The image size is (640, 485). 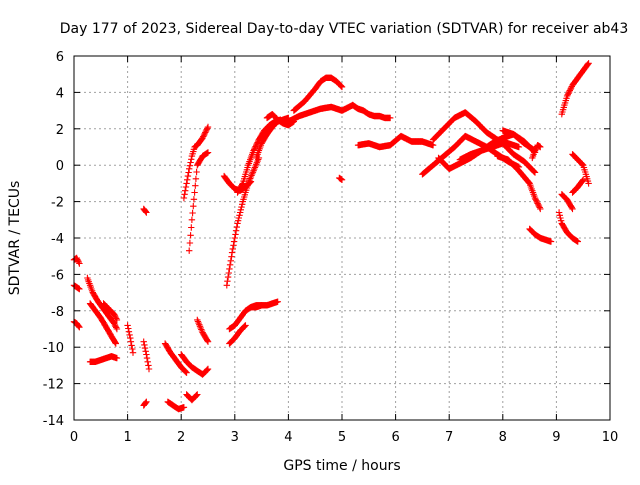 I want to click on x-tick-labels: 0 1 2 3 4 5 6 7 8 9 10, so click(x=344, y=437).